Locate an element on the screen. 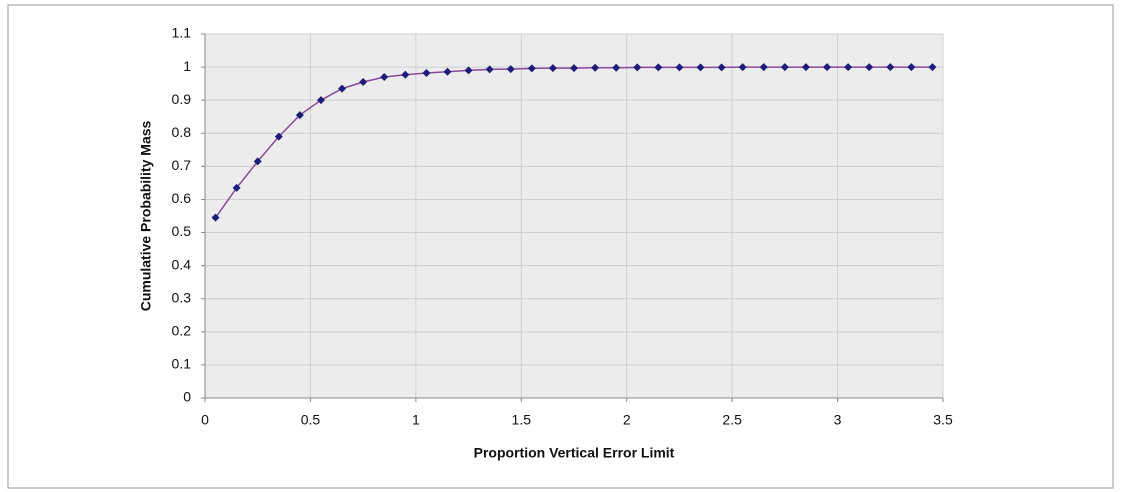 The width and height of the screenshot is (1123, 492). y-tick-label: 0.1 is located at coordinates (182, 364).